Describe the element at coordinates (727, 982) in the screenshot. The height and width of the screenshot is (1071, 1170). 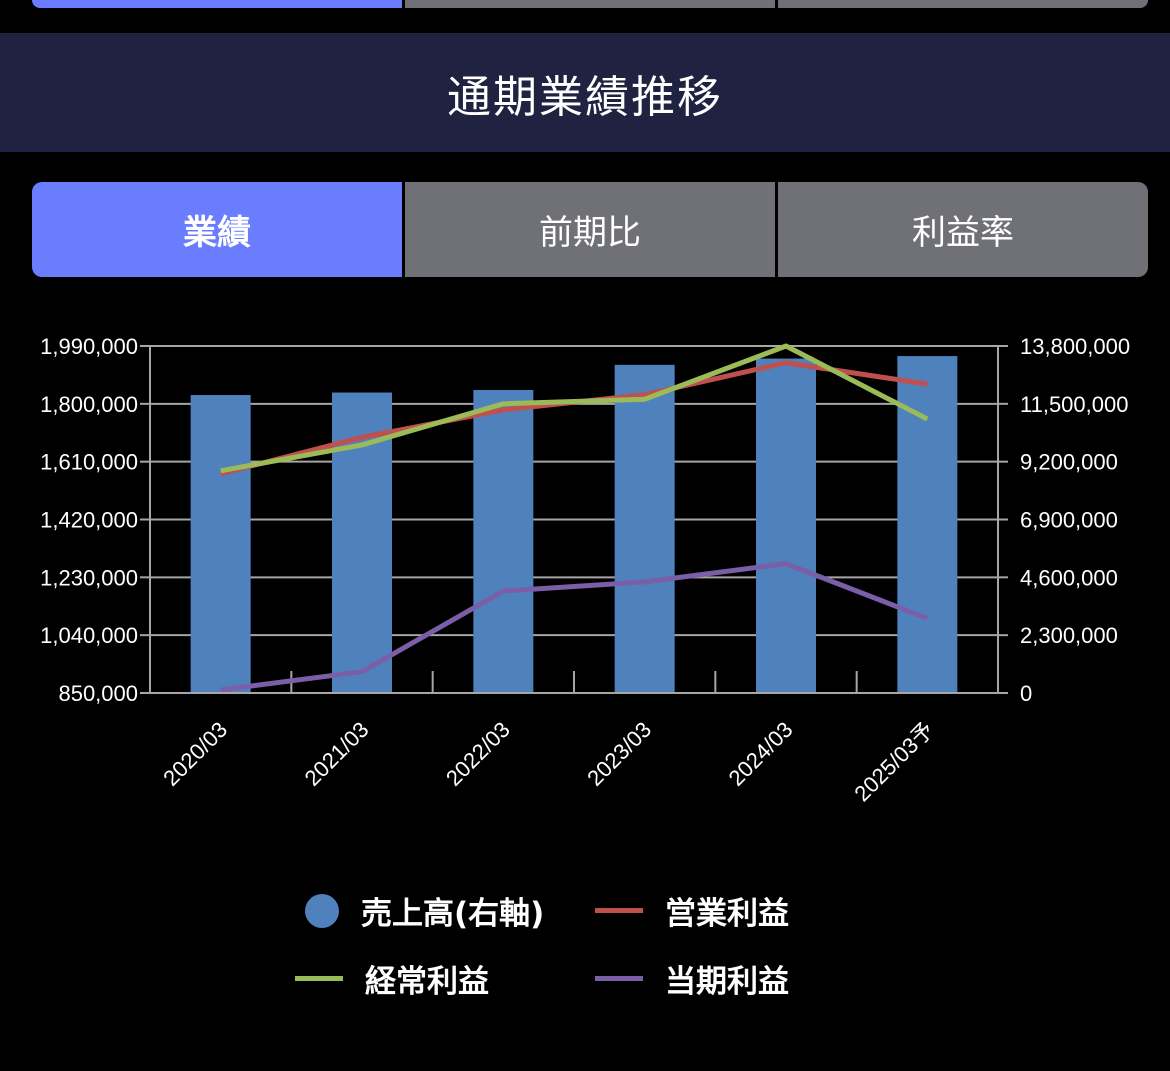
I see `legend-label-net: 当期利益` at that location.